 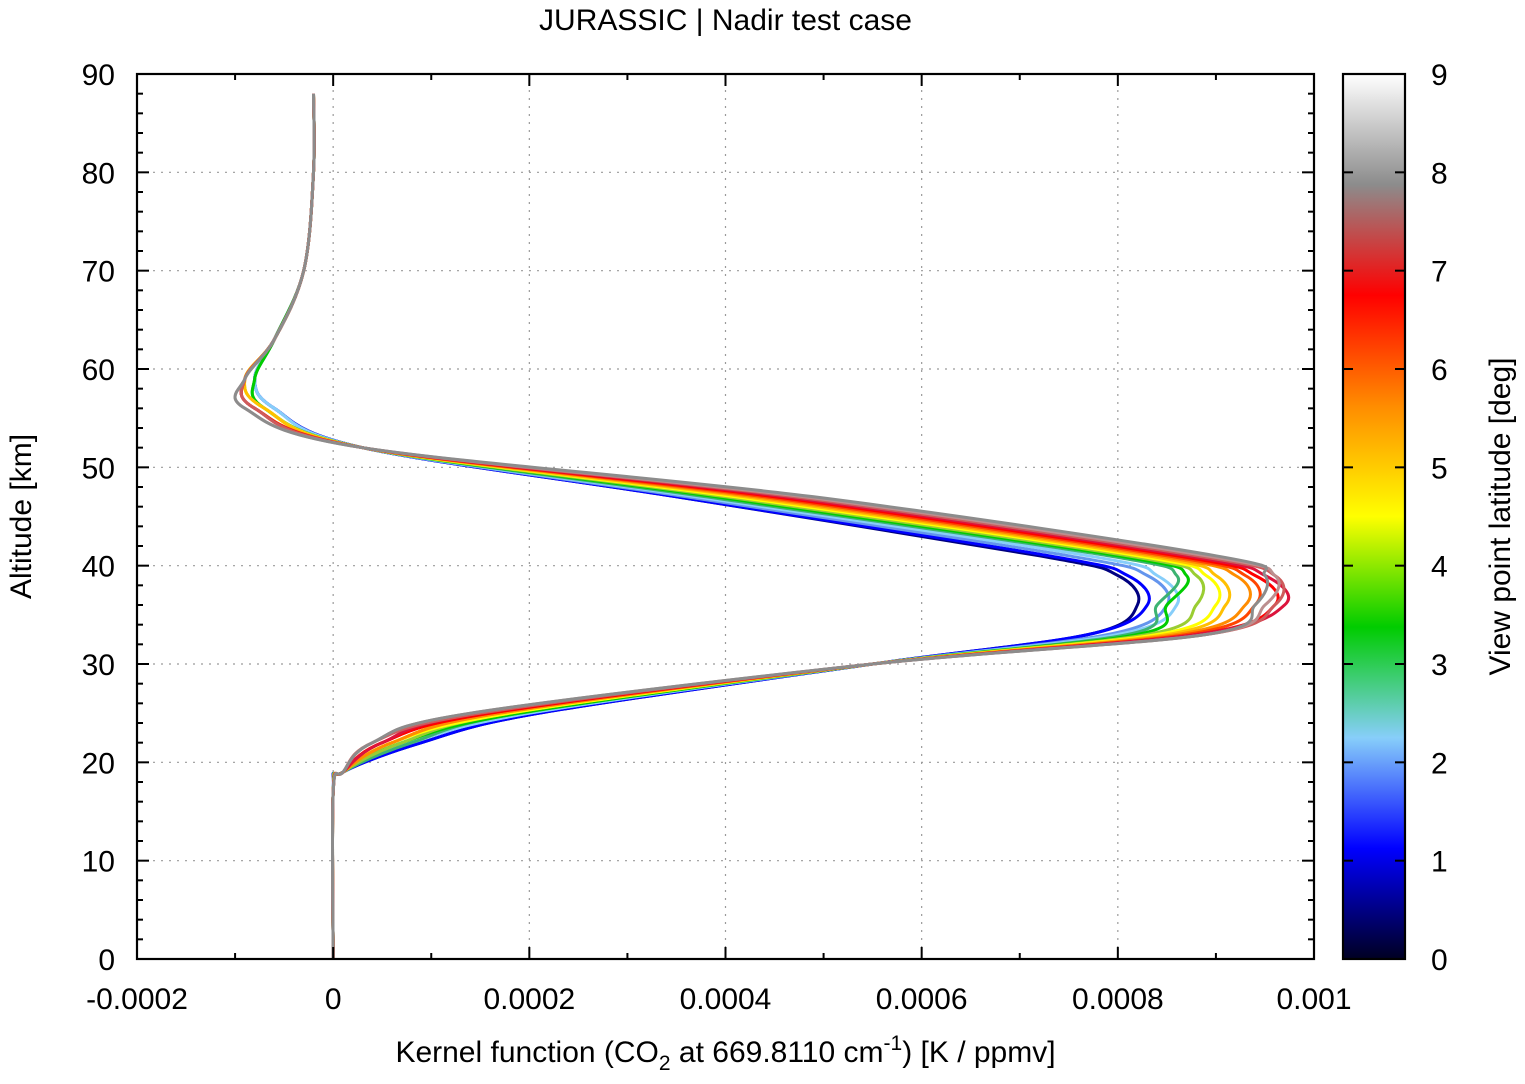 I want to click on x-tick-label: 0.0004, so click(x=726, y=999).